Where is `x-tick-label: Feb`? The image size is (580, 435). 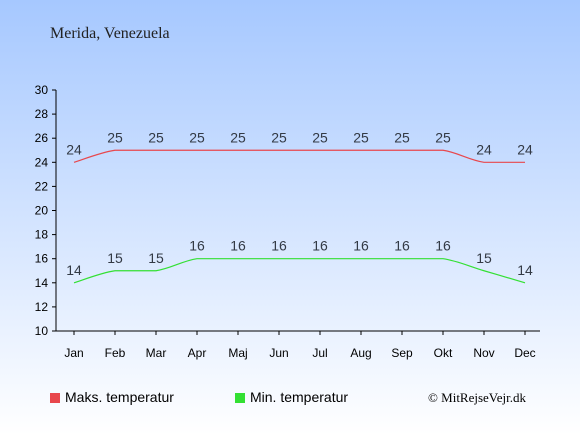 x-tick-label: Feb is located at coordinates (115, 353).